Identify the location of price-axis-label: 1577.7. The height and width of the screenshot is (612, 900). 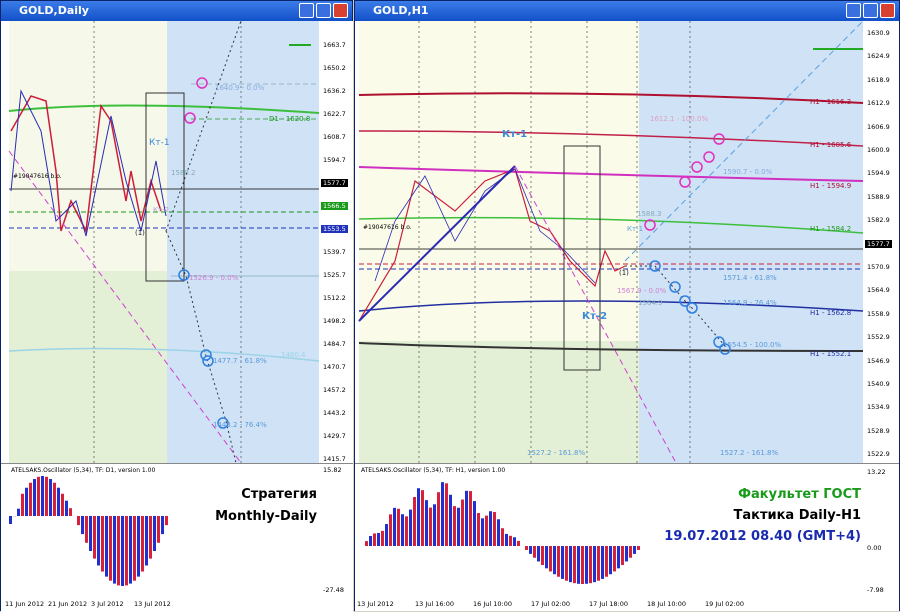
(878, 244).